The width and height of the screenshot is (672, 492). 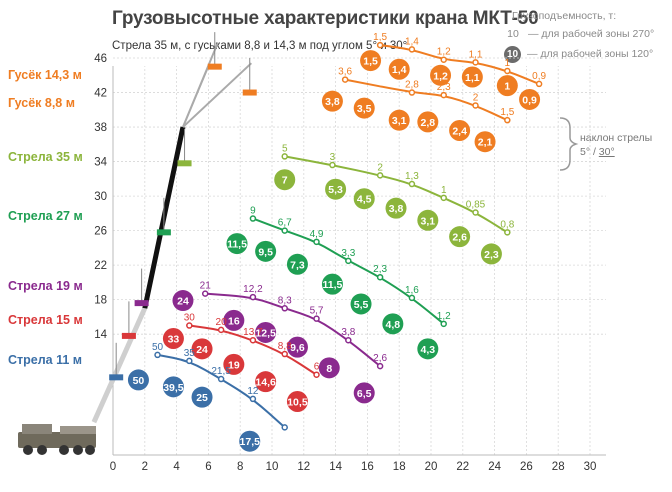 I want to click on data-label-270: 1,2, so click(x=444, y=316).